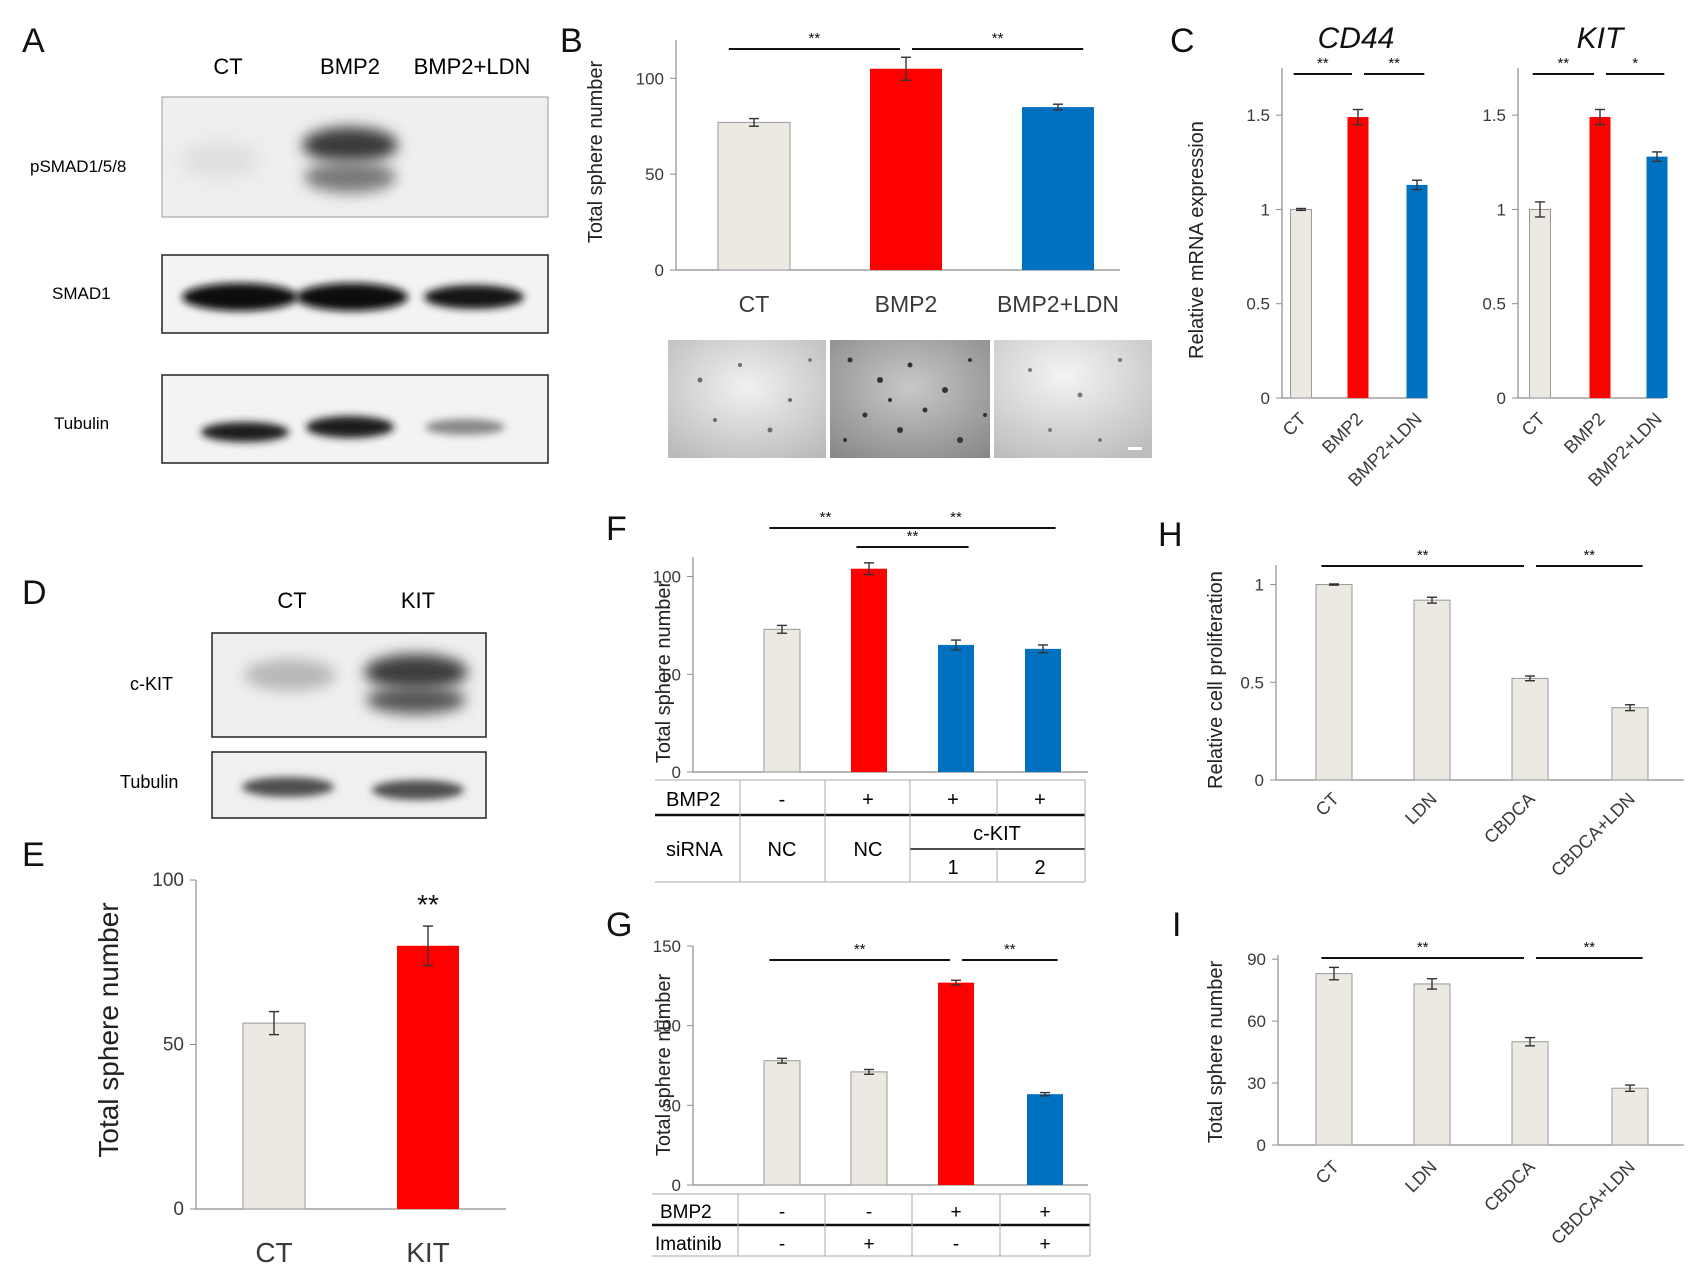  What do you see at coordinates (1259, 585) in the screenshot?
I see `y-tick-label: 1` at bounding box center [1259, 585].